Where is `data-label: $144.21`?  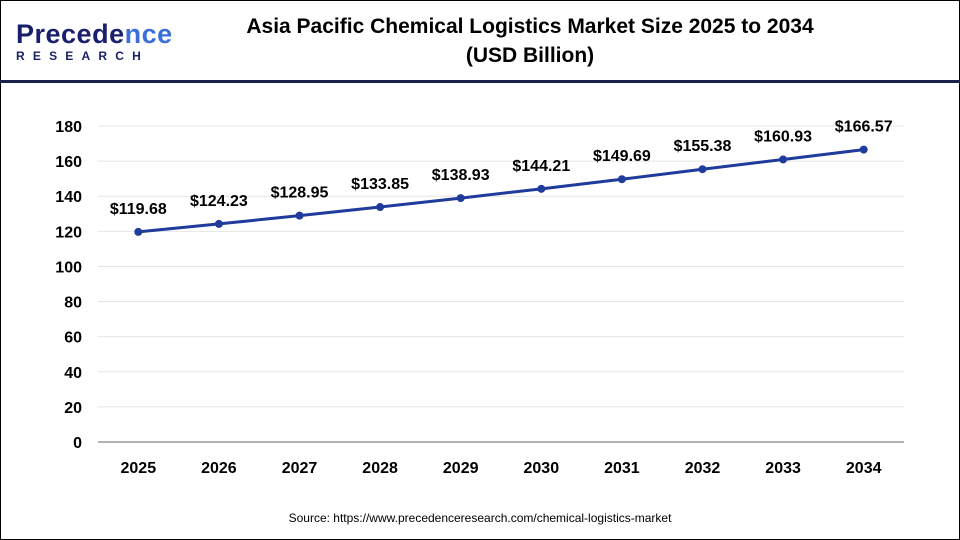
data-label: $144.21 is located at coordinates (541, 166).